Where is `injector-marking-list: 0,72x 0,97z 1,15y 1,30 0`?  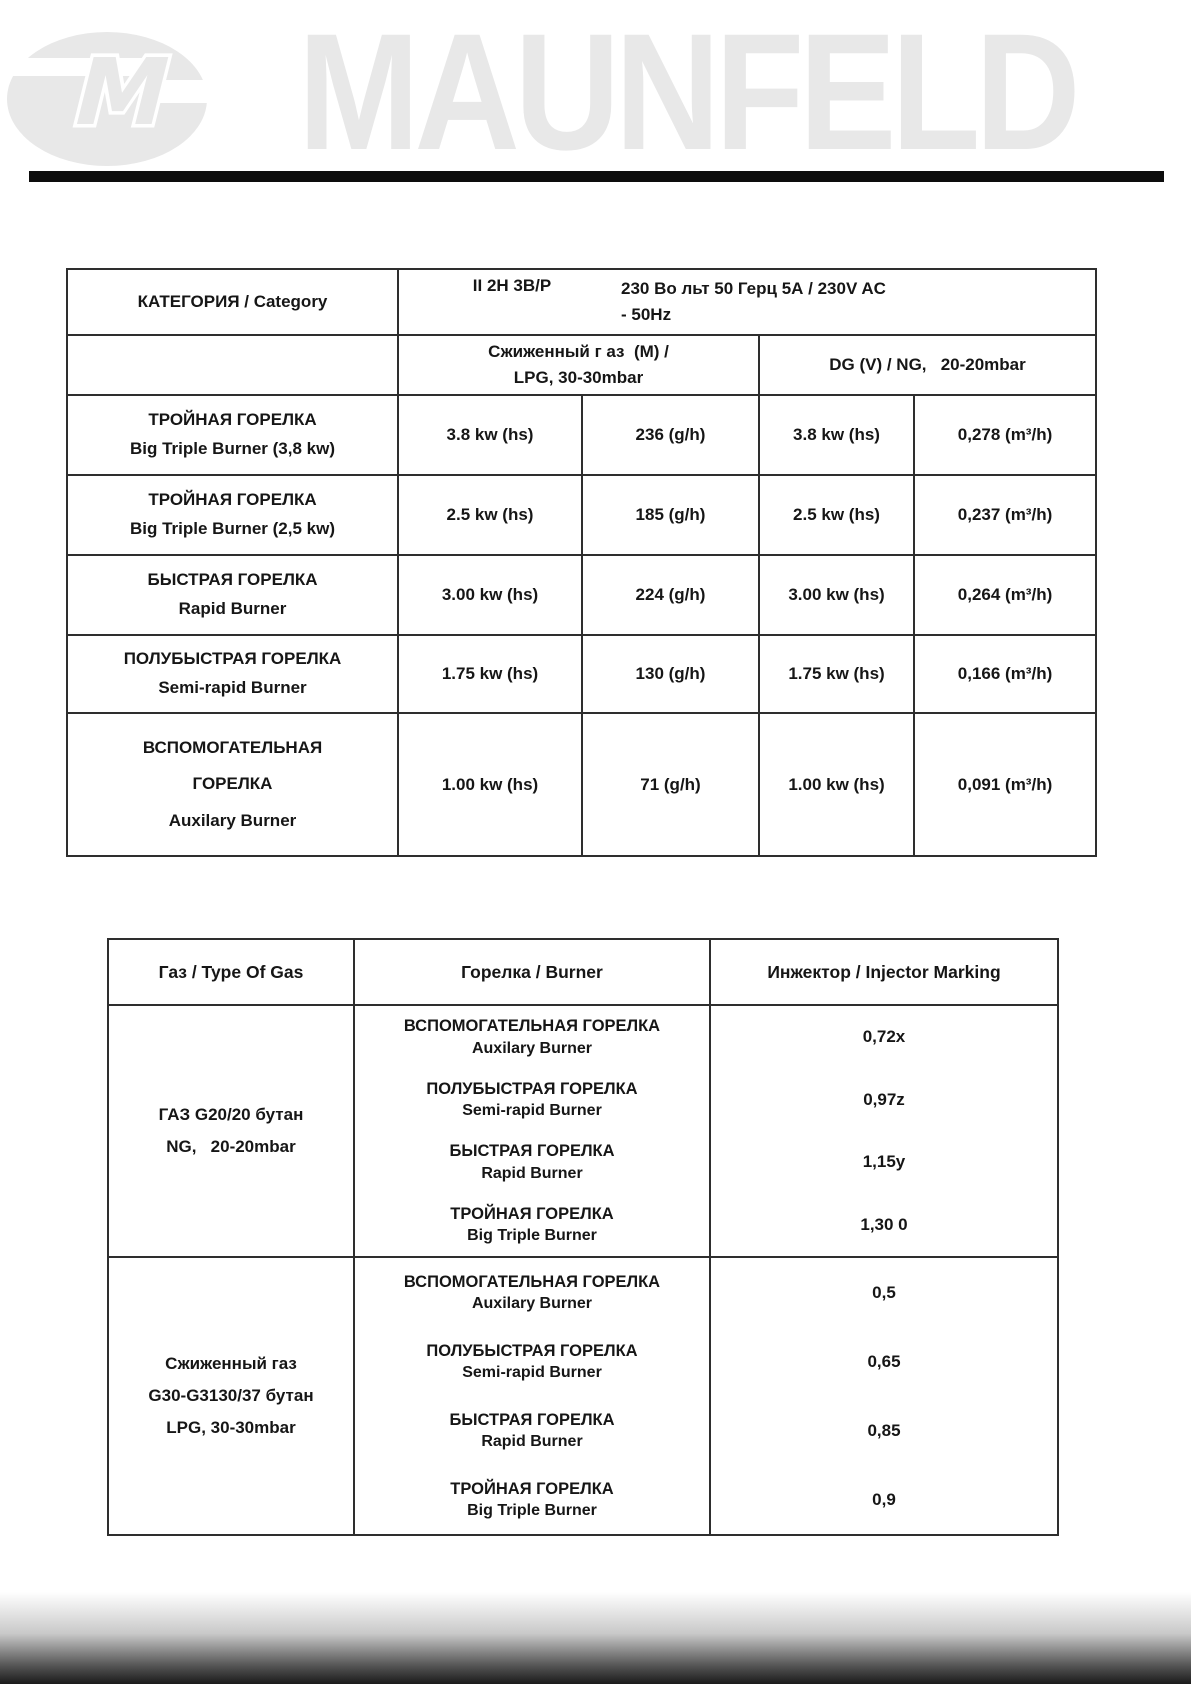
injector-marking-list: 0,72x 0,97z 1,15y 1,30 0 is located at coordinates (884, 1131).